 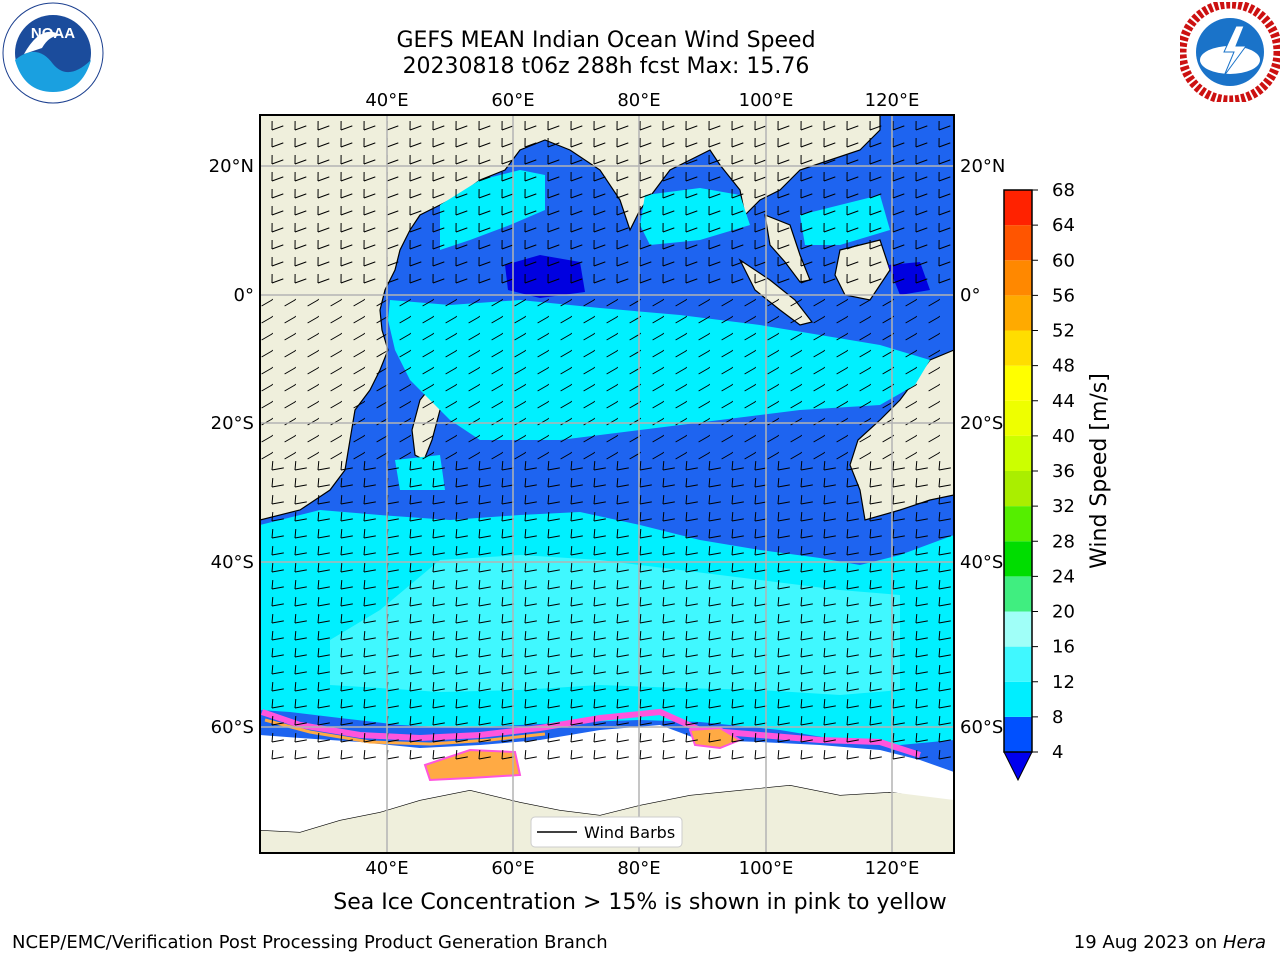 I want to click on colorbar-tick-label: 4, so click(x=1057, y=752).